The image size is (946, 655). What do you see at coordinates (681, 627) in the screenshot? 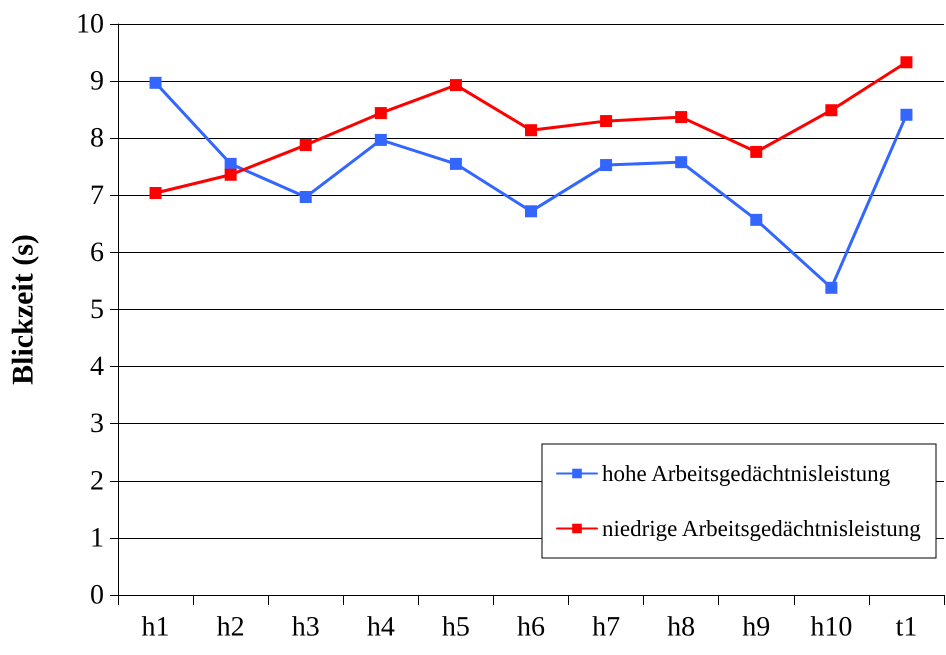
I see `x-tick-label: h8` at bounding box center [681, 627].